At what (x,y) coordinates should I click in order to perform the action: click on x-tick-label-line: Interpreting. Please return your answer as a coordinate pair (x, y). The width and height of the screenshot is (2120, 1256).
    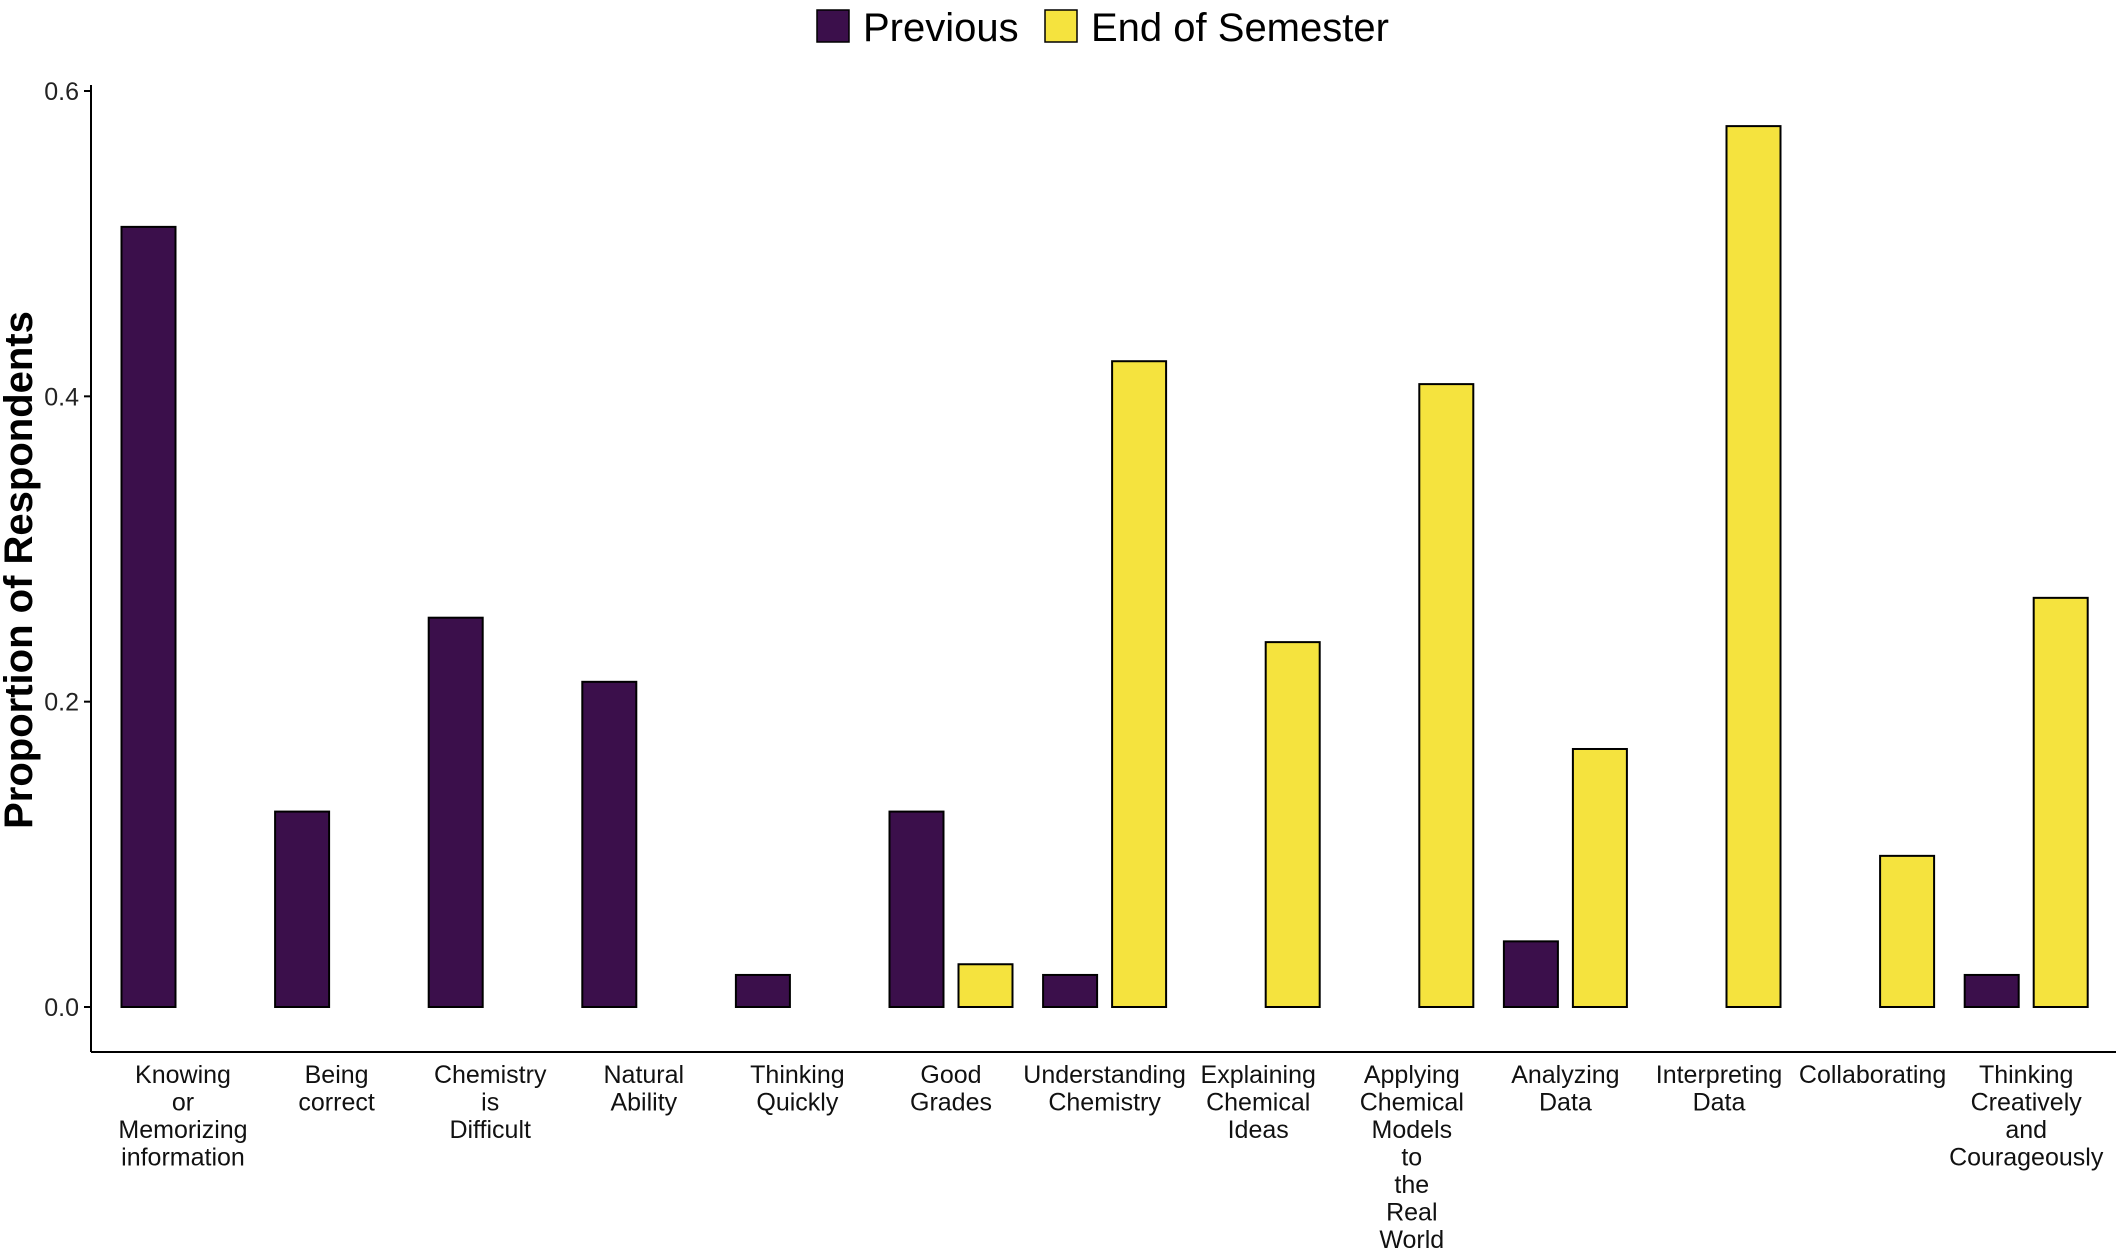
    Looking at the image, I should click on (1719, 1075).